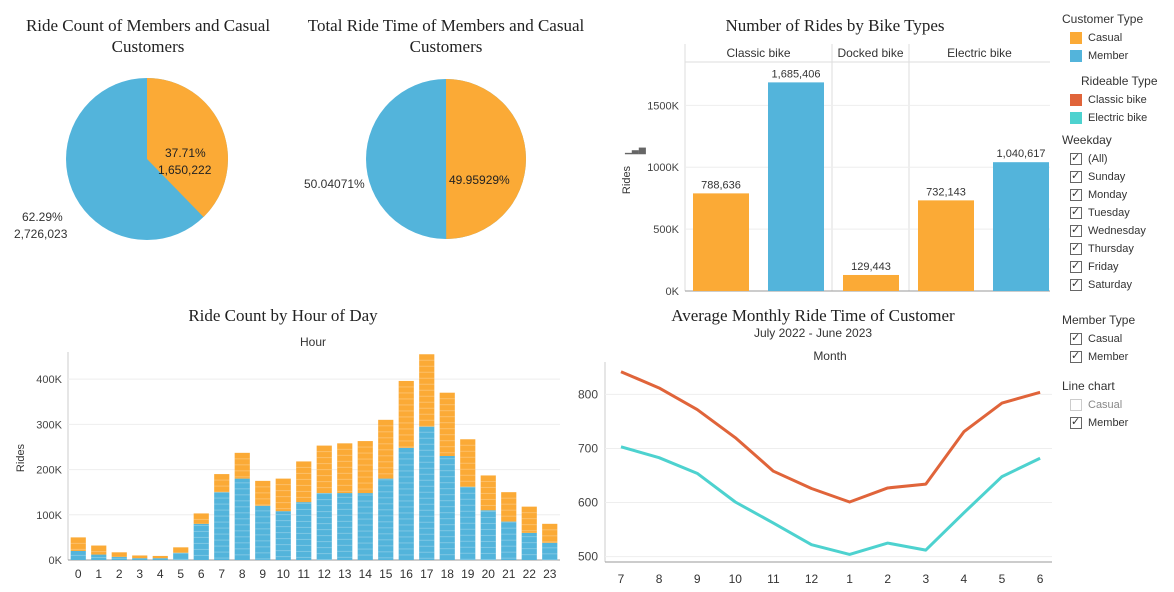 This screenshot has height=592, width=1174. What do you see at coordinates (830, 437) in the screenshot?
I see `line-classic-bike` at bounding box center [830, 437].